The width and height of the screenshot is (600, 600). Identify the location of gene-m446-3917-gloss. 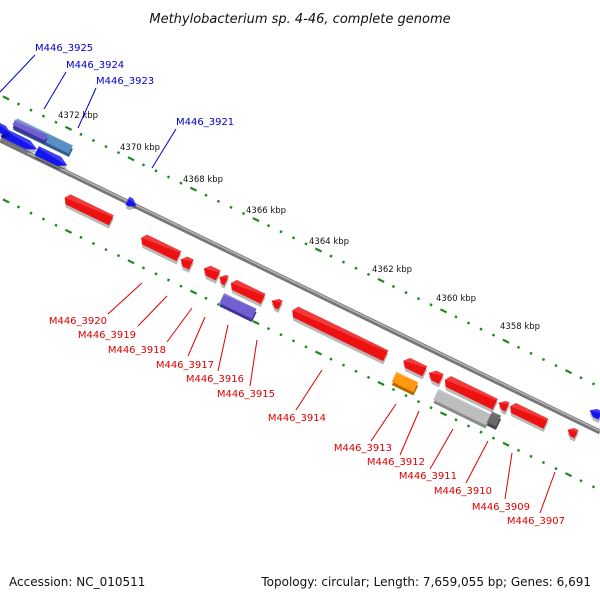
(212, 269).